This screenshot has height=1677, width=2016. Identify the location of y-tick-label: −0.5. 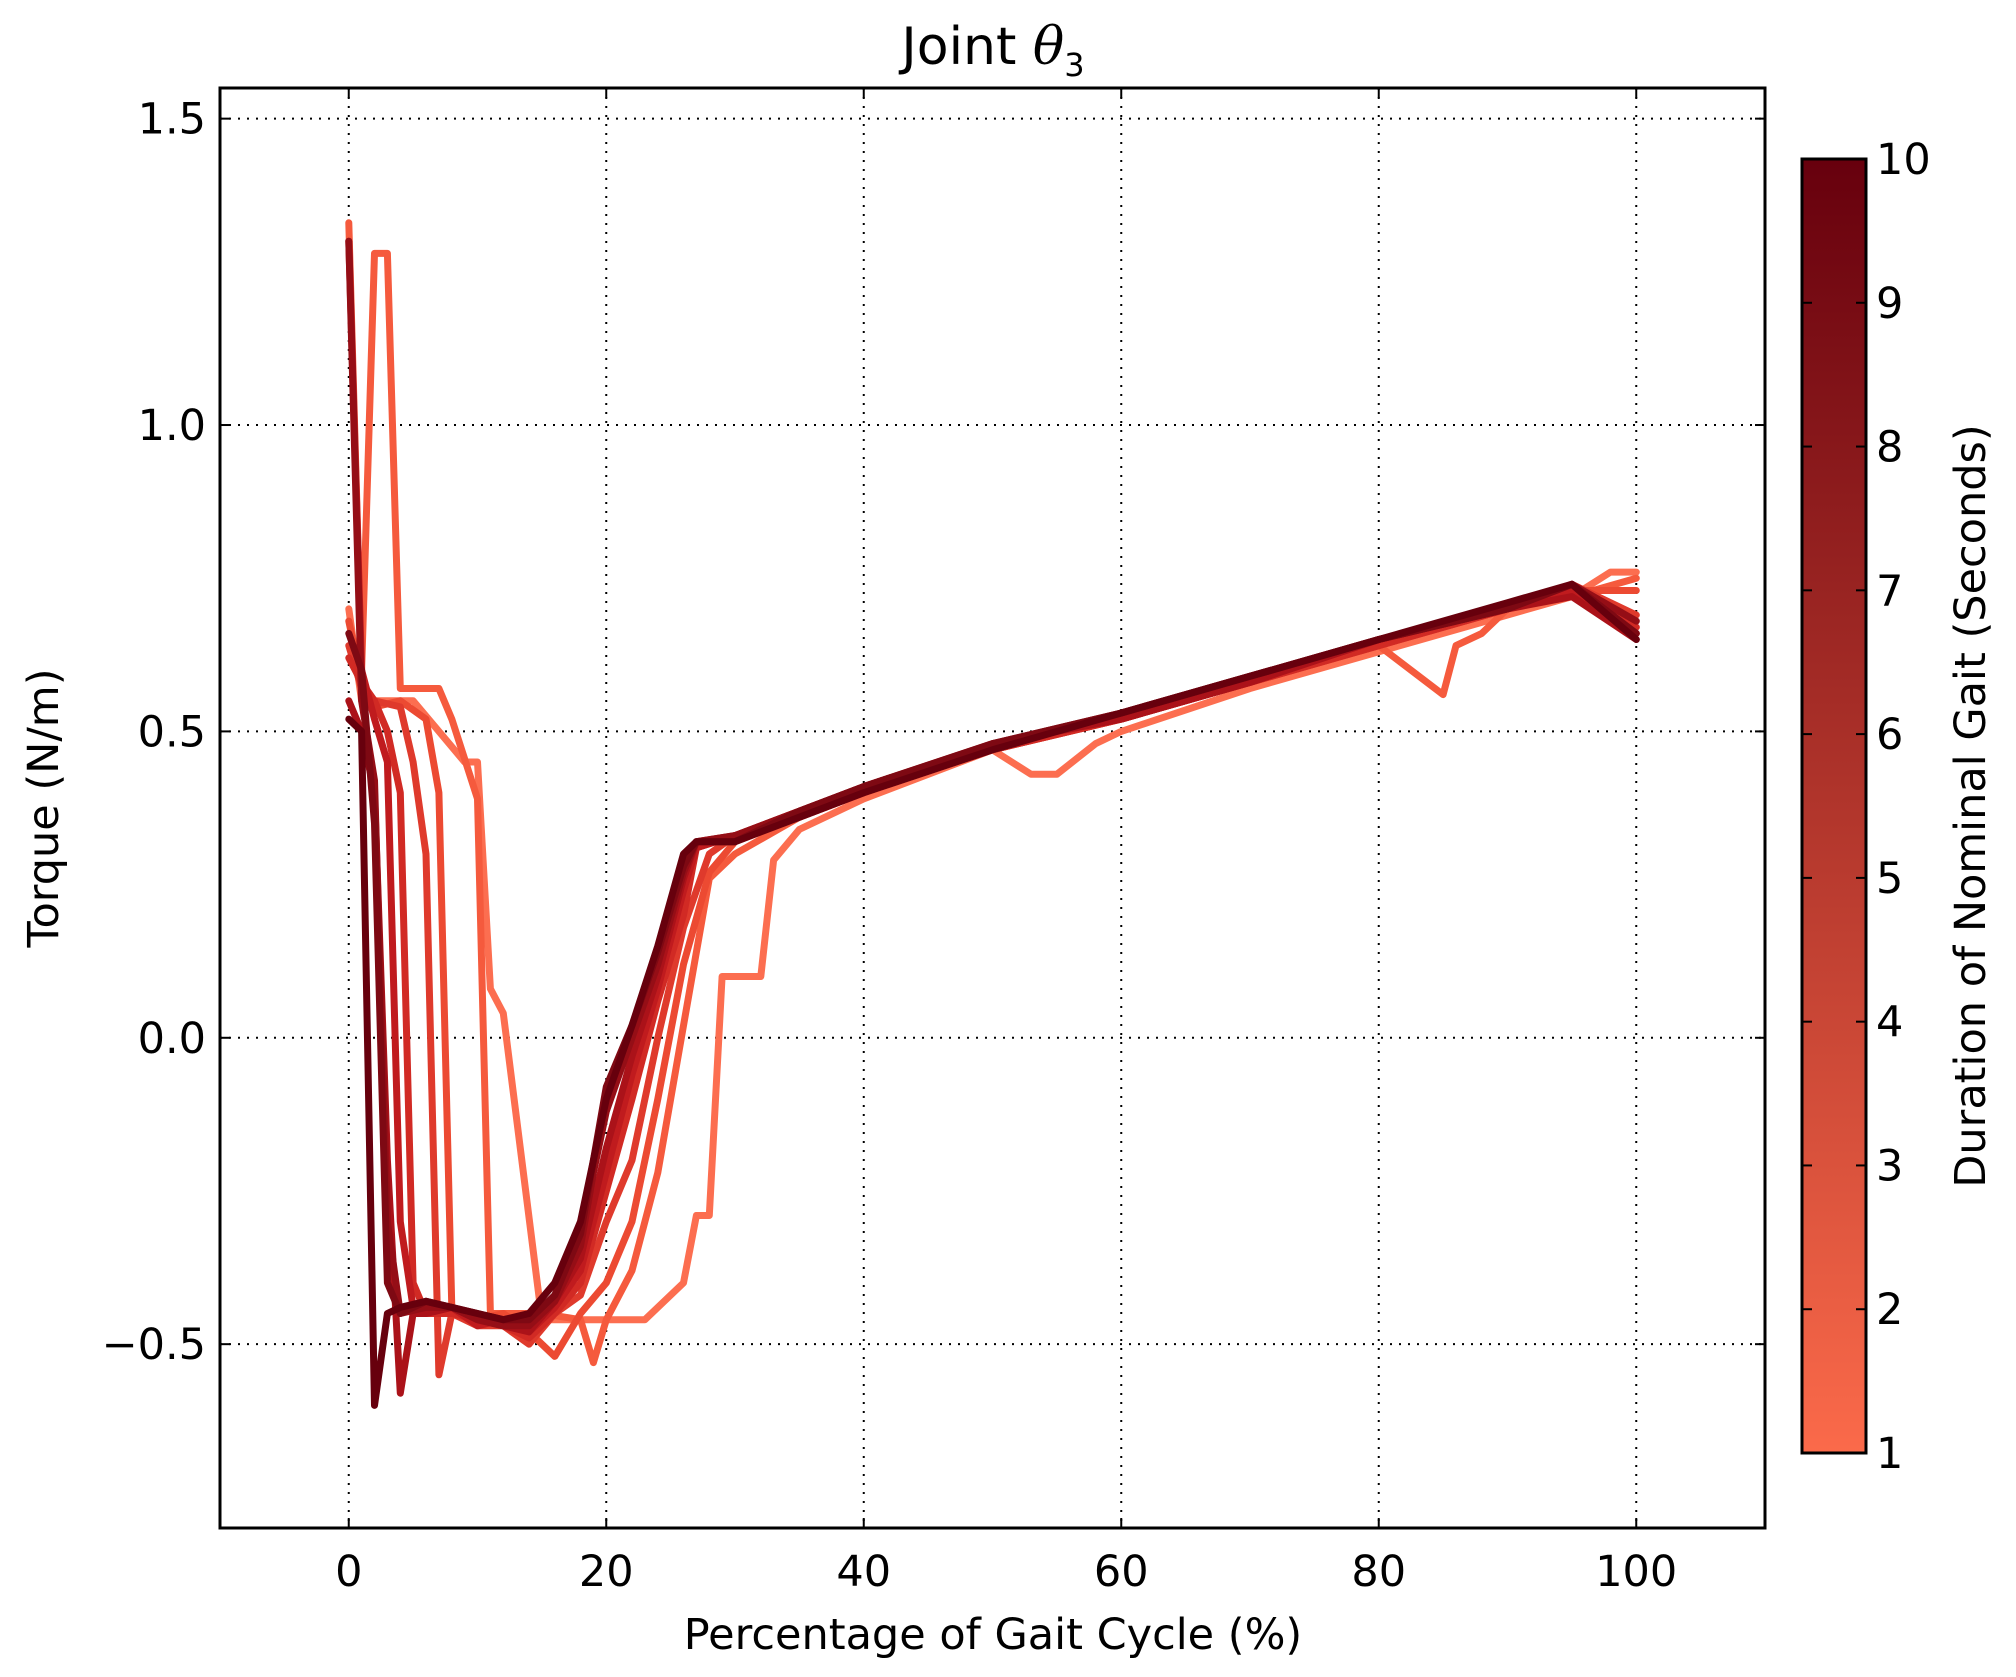
(154, 1345).